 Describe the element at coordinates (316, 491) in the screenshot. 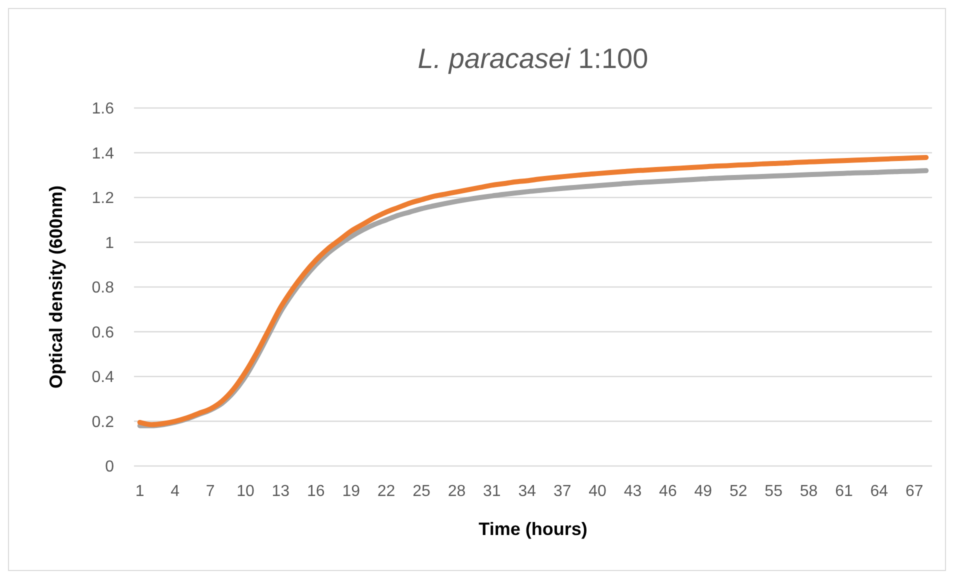

I see `x-tick-label: 16` at that location.